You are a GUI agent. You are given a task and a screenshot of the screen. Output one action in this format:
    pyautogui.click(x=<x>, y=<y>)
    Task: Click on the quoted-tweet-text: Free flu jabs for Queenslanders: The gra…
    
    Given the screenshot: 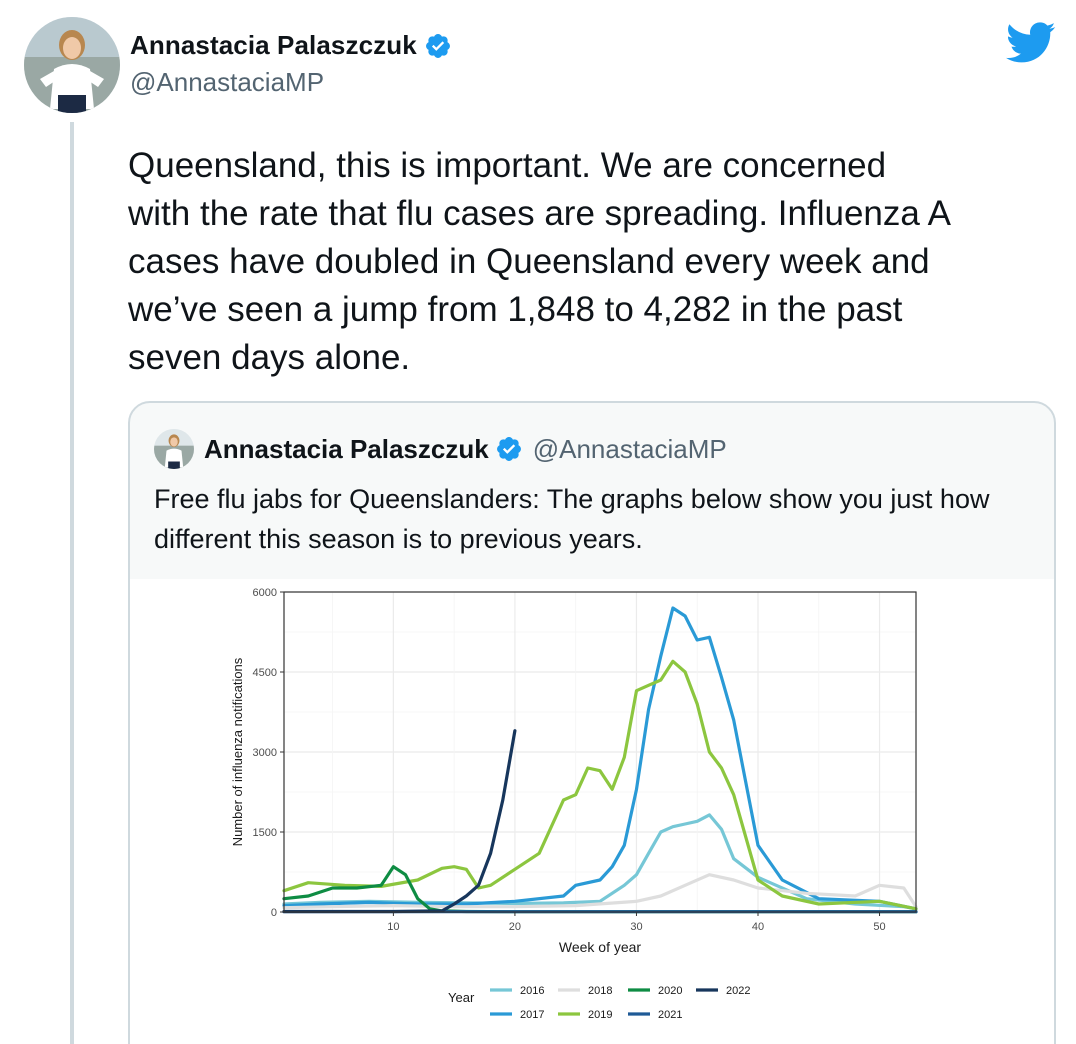 What is the action you would take?
    pyautogui.click(x=572, y=519)
    